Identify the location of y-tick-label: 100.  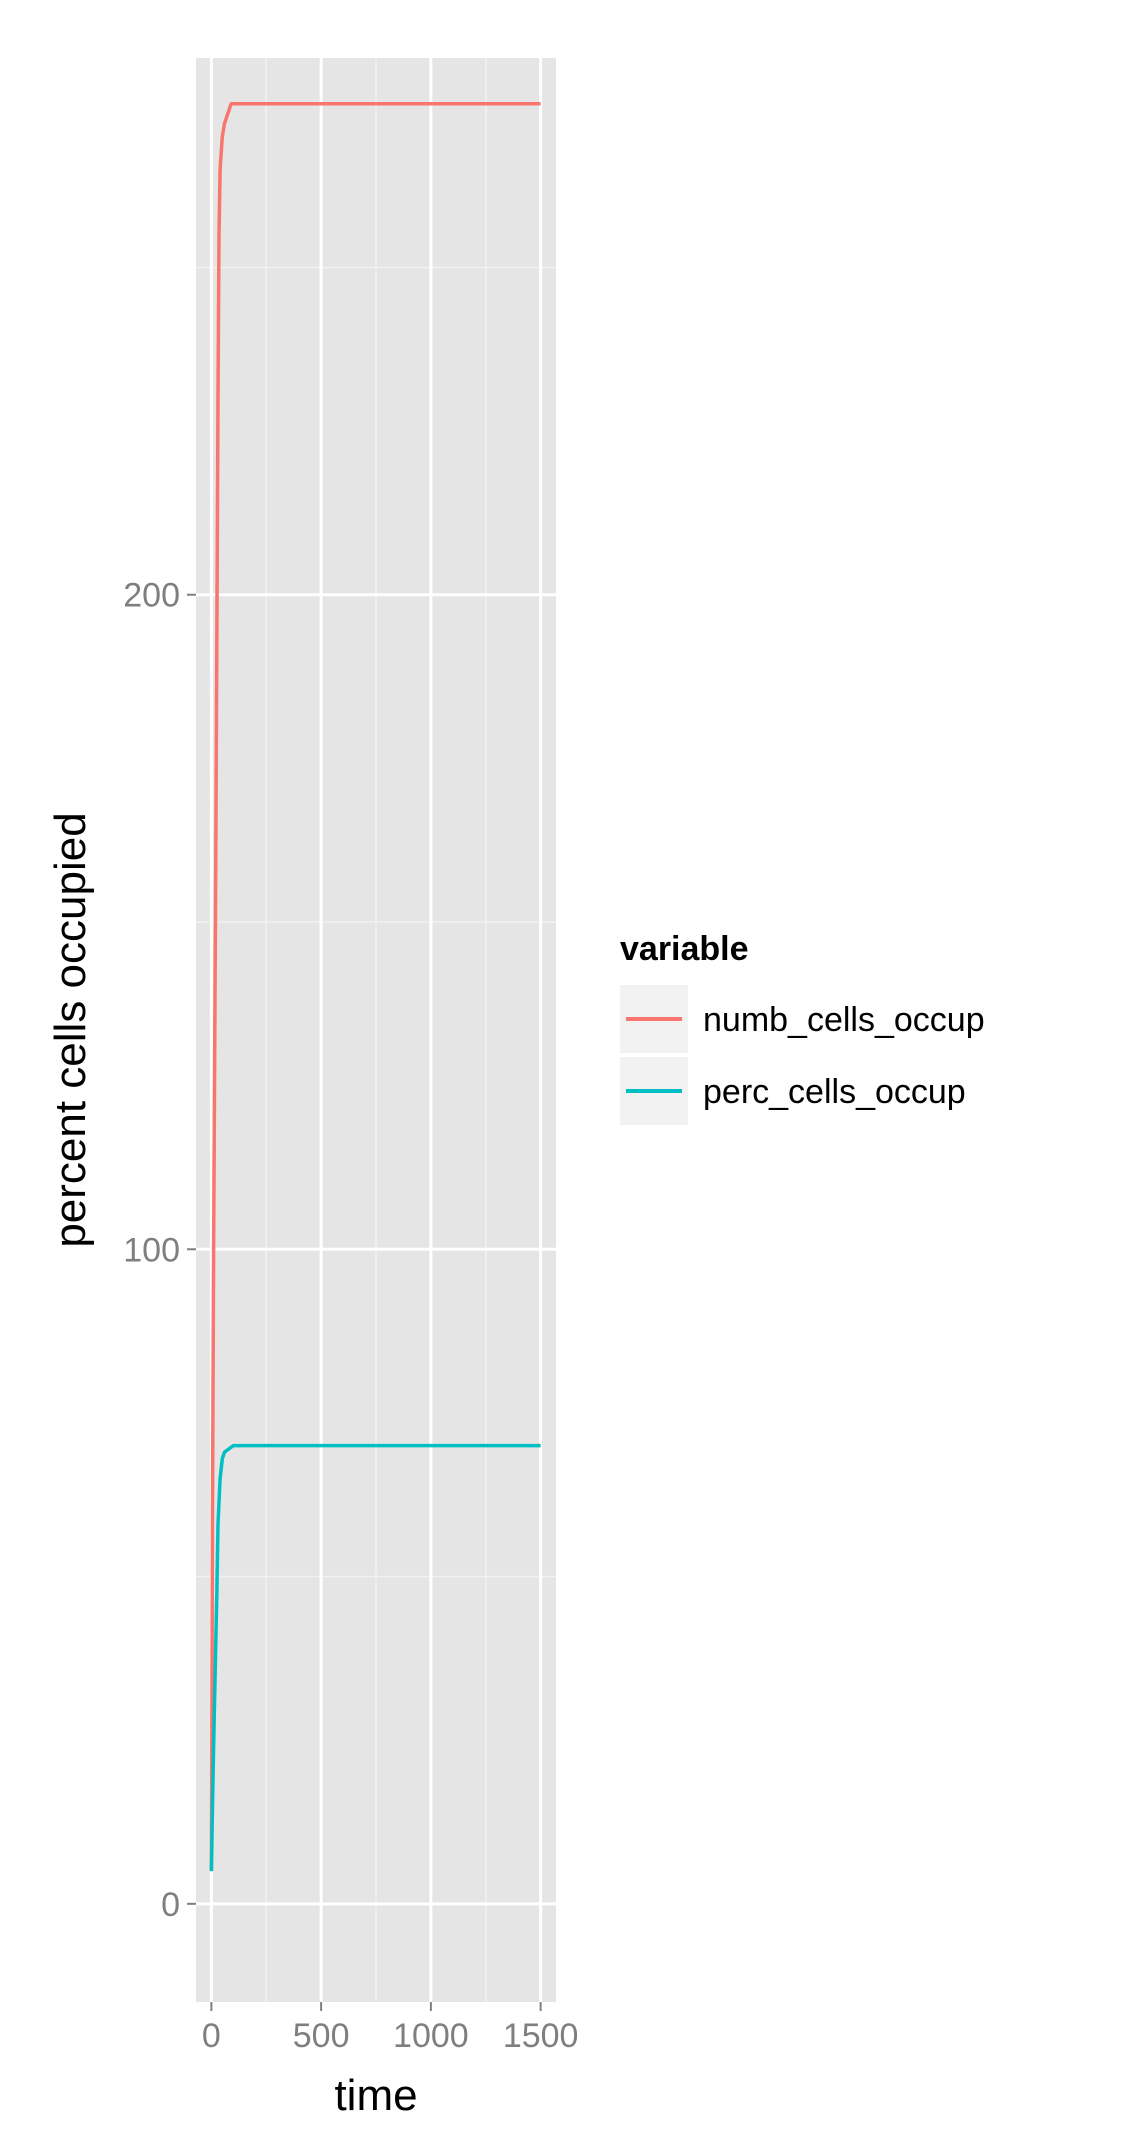
(151, 1250).